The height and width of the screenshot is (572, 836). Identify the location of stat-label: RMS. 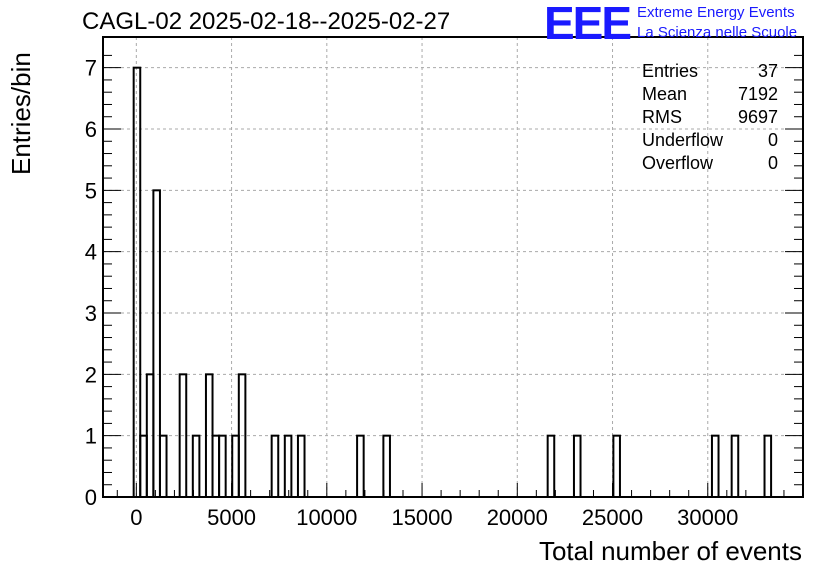
(662, 117).